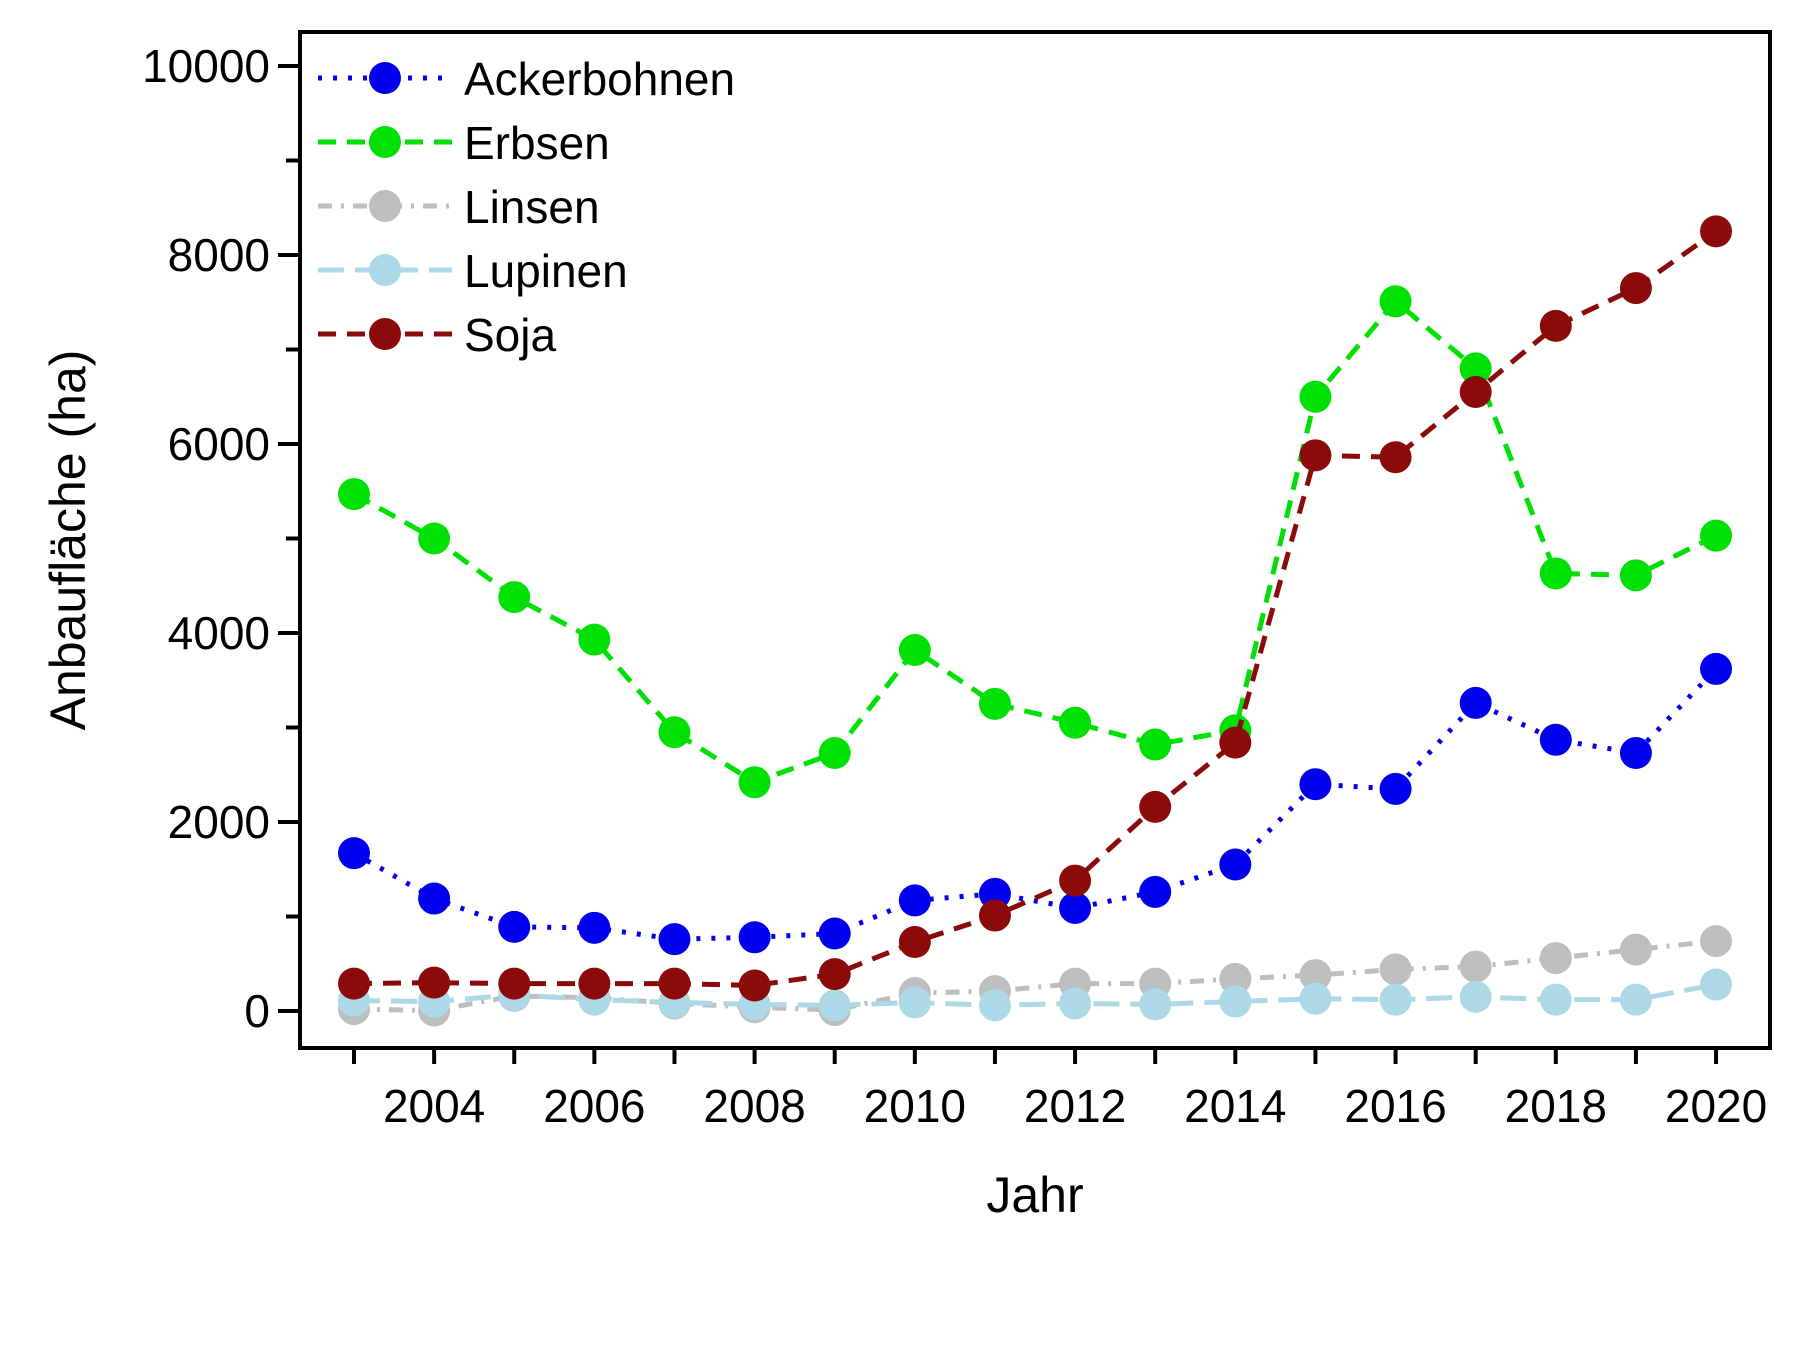 The height and width of the screenshot is (1350, 1800). Describe the element at coordinates (1555, 999) in the screenshot. I see `data-point-lupinen-2018` at that location.